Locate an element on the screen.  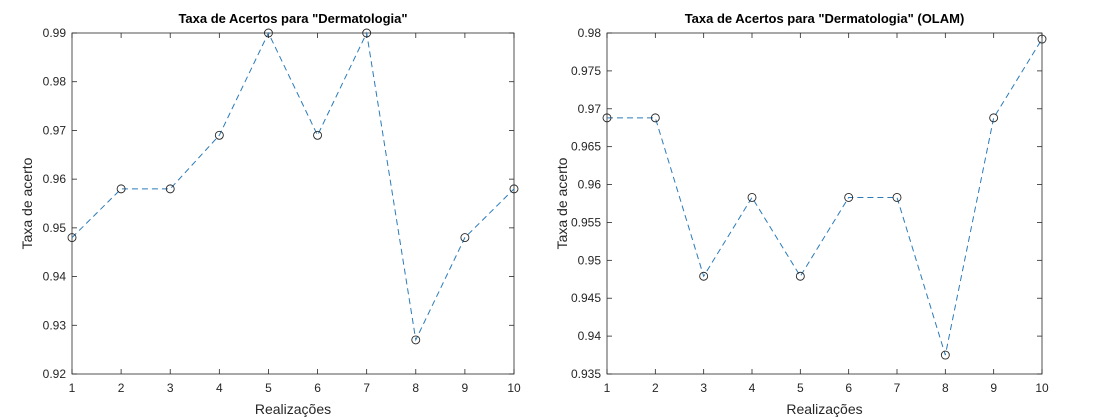
y-tick-label: 0.965 is located at coordinates (586, 147).